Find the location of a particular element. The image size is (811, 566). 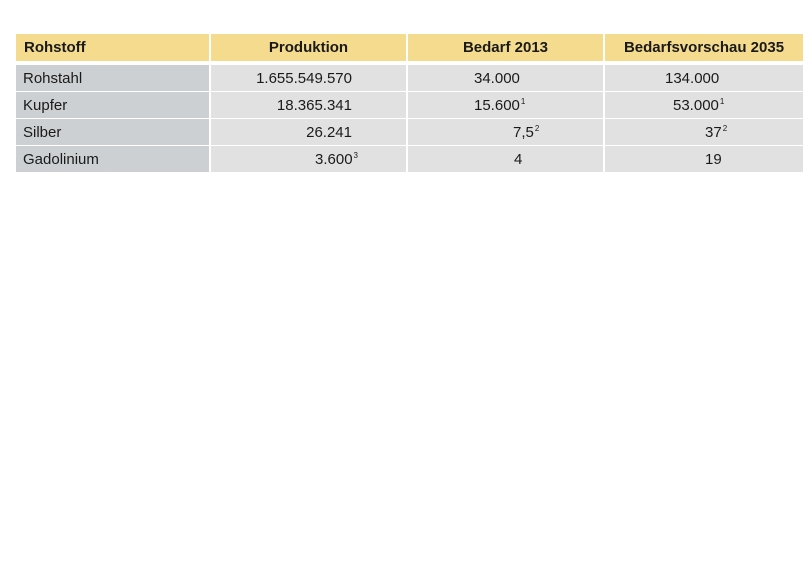

table-row: Gadolinium 3.6003 4 19 is located at coordinates (409, 159).